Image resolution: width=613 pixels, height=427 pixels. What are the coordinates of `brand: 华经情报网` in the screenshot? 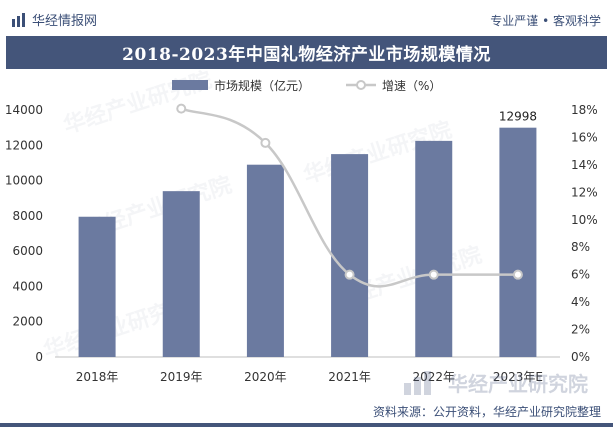 It's located at (54, 19).